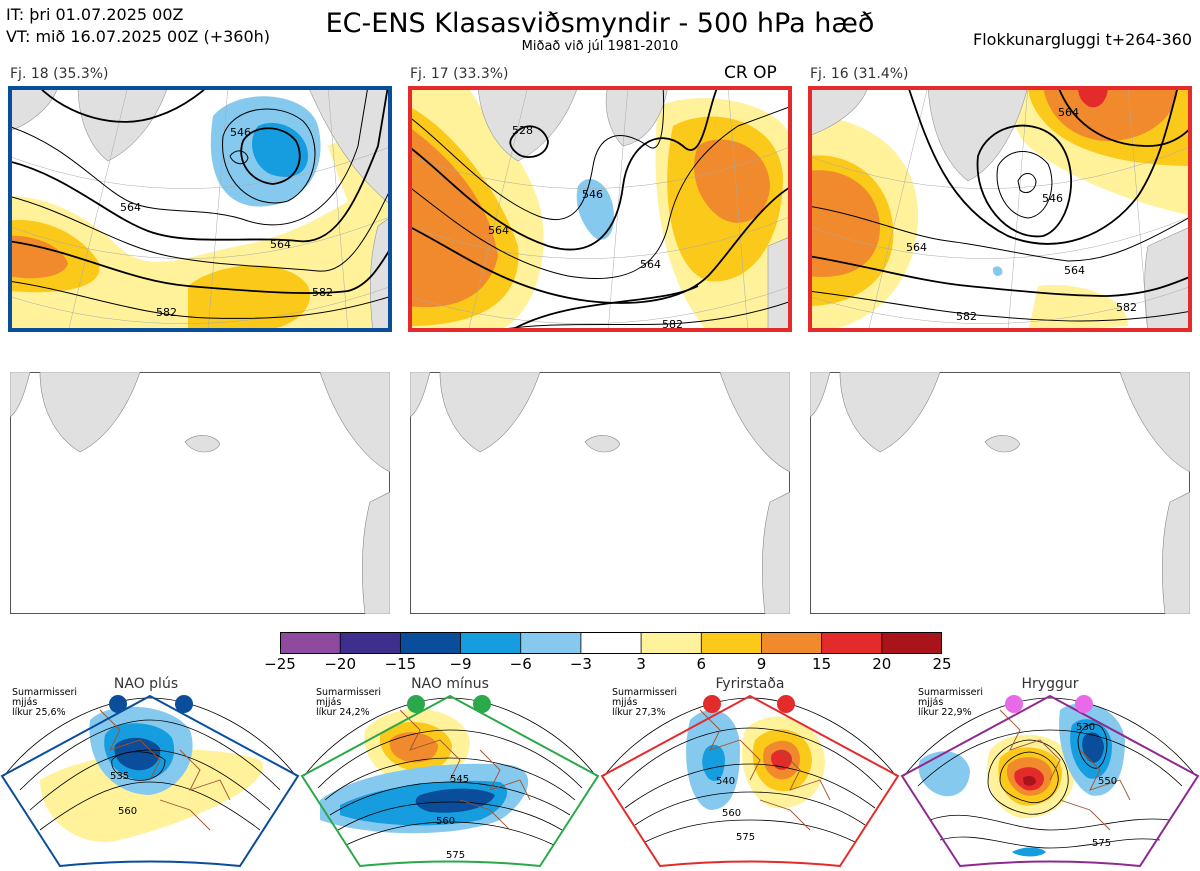  I want to click on regime-meta-line: líkur 27,3%, so click(639, 712).